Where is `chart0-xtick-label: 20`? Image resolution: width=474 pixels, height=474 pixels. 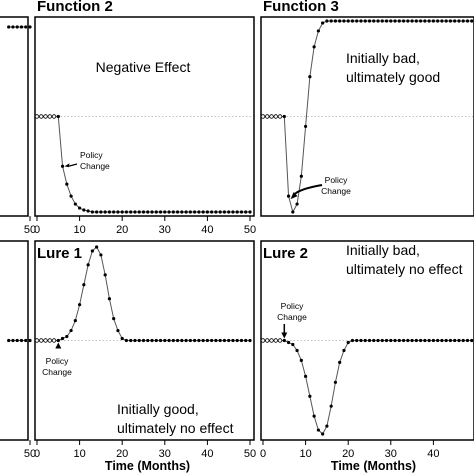
chart0-xtick-label: 20 is located at coordinates (122, 230).